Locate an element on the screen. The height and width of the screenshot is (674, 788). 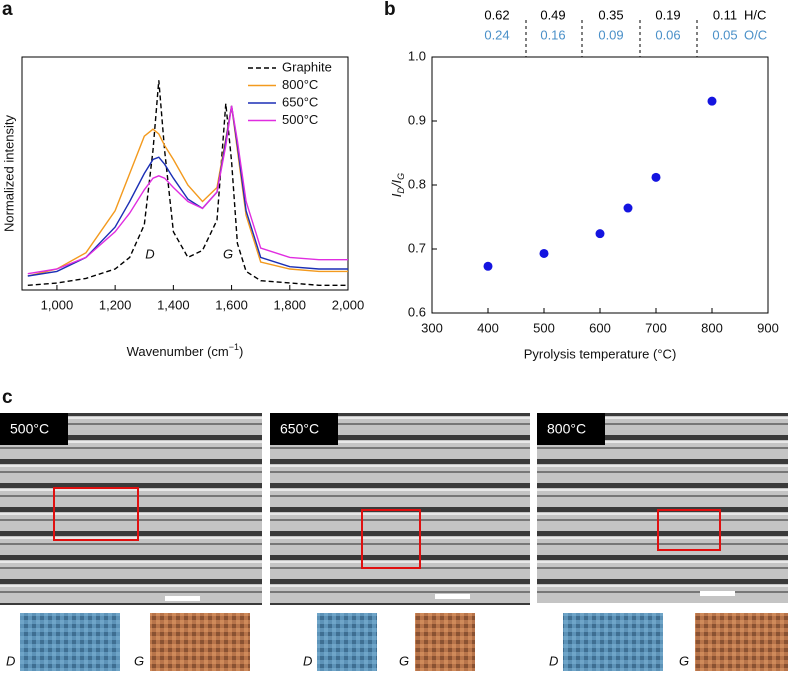
legend-label: Graphite is located at coordinates (307, 66).